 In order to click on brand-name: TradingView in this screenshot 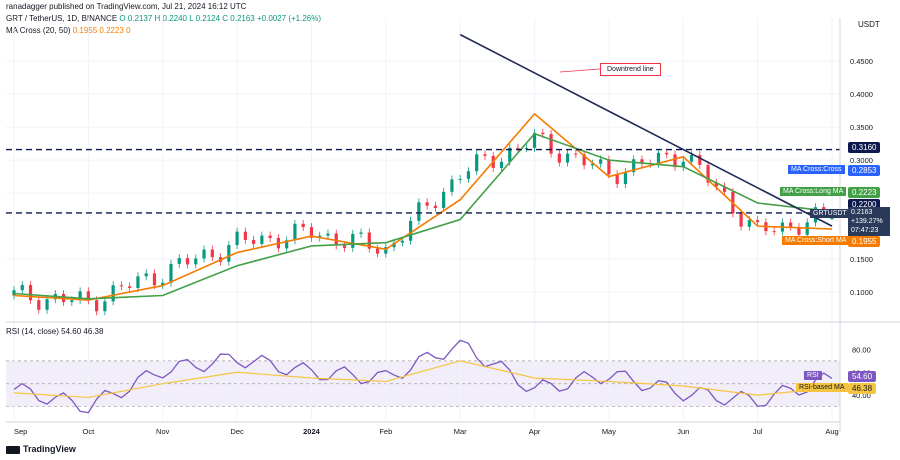, I will do `click(49, 449)`.